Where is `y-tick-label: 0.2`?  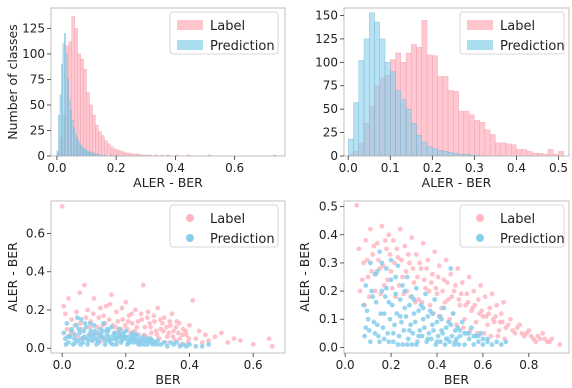 y-tick-label: 0.2 is located at coordinates (35, 310).